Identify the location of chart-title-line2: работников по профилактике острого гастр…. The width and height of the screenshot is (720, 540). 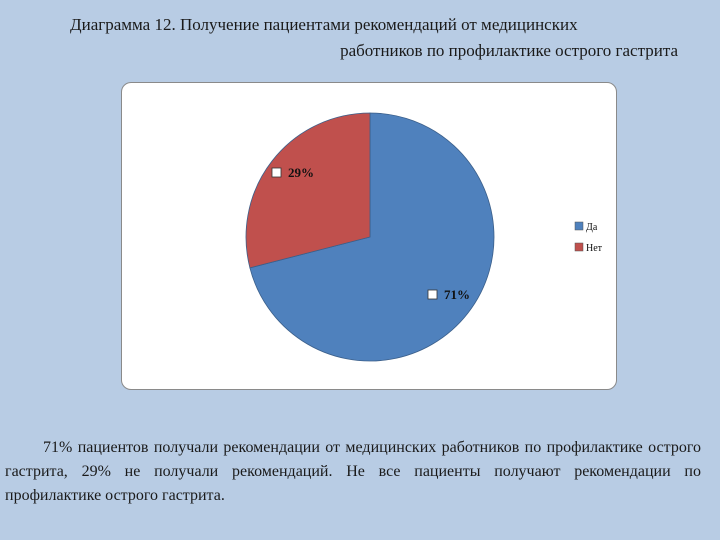
(509, 50).